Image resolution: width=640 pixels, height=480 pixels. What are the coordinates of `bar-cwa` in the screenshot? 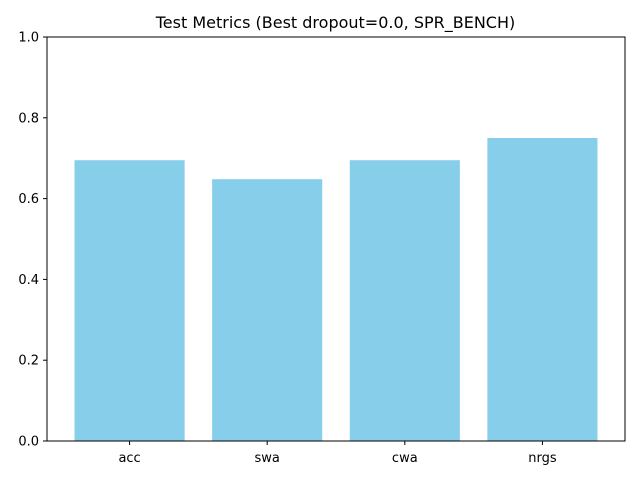 It's located at (404, 300).